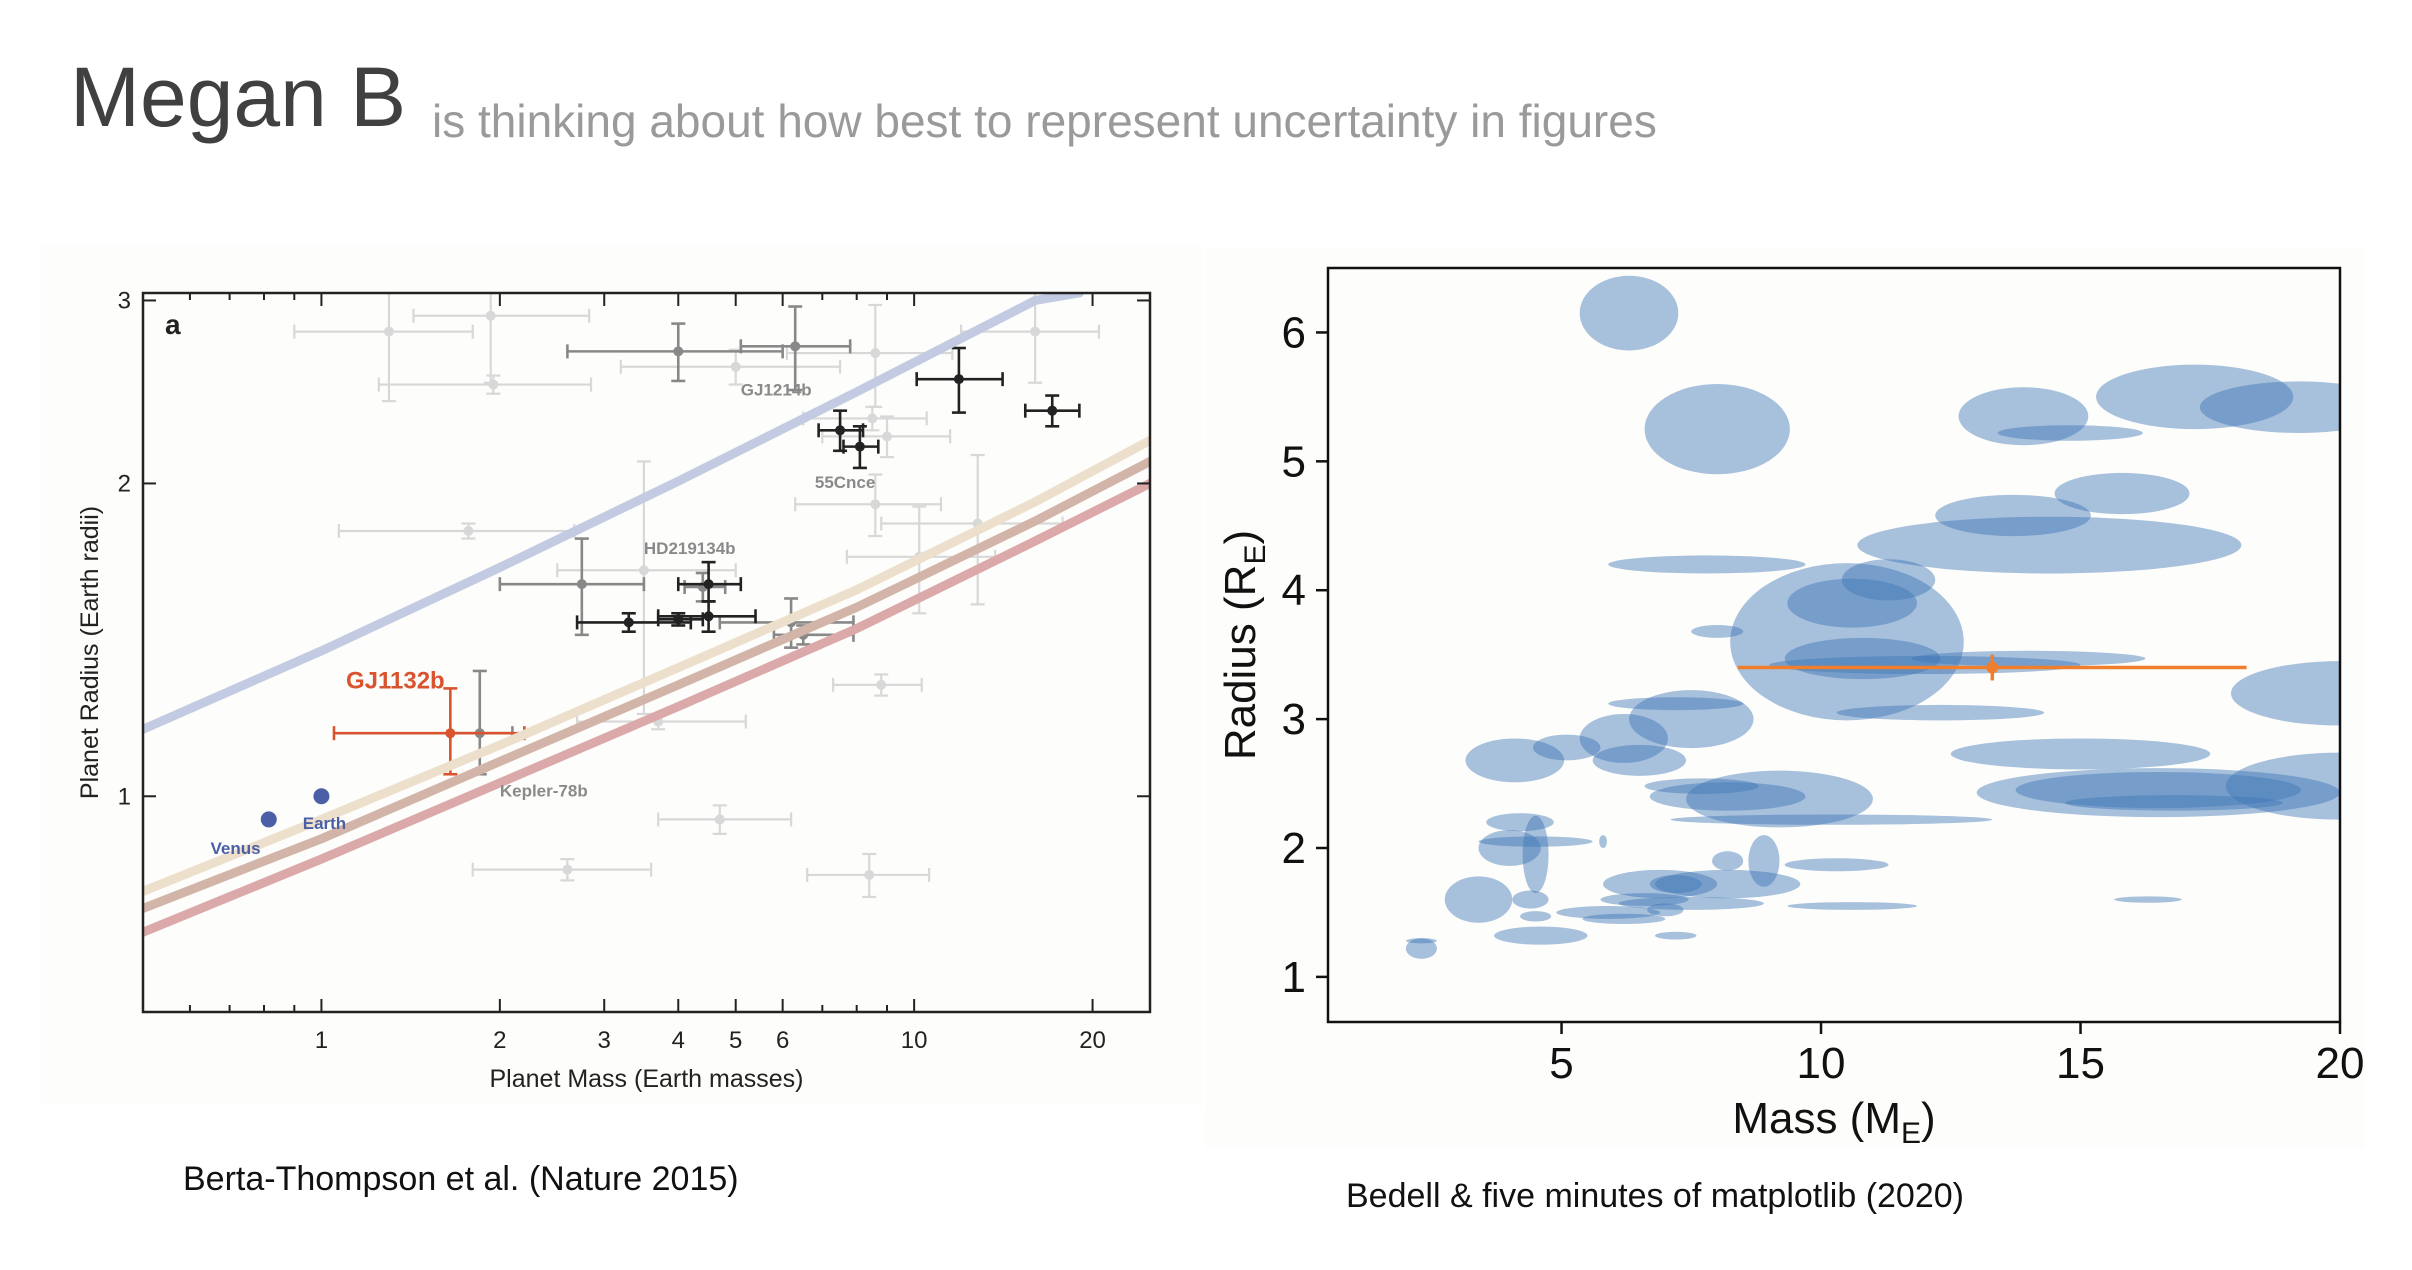 The width and height of the screenshot is (2412, 1270). I want to click on author-name: Megan B, so click(238, 97).